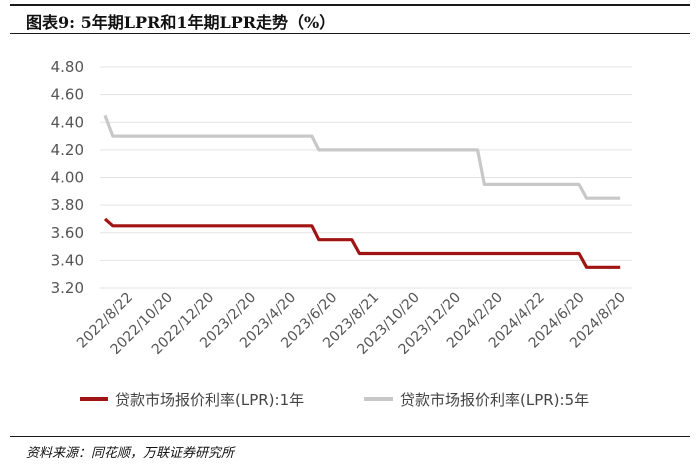 This screenshot has height=475, width=700. Describe the element at coordinates (362, 157) in the screenshot. I see `series-line-5y` at that location.